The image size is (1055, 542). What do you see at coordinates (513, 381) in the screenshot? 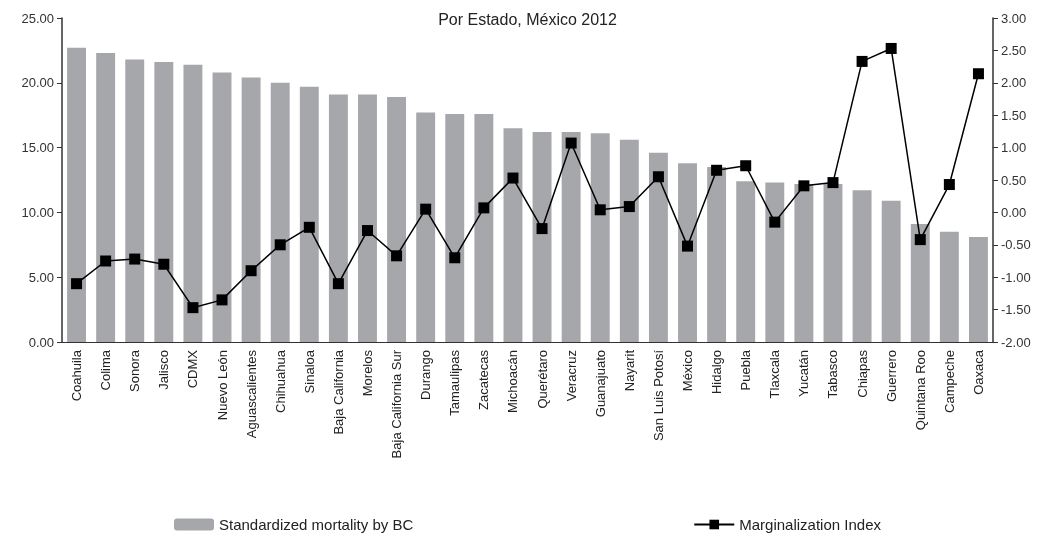
I see `x-tick-label: Michoacán` at bounding box center [513, 381].